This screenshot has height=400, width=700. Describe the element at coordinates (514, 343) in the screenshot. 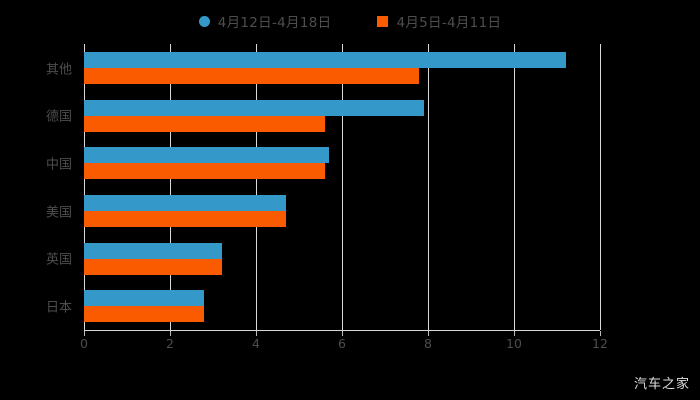

I see `x-tick-label: 10` at that location.